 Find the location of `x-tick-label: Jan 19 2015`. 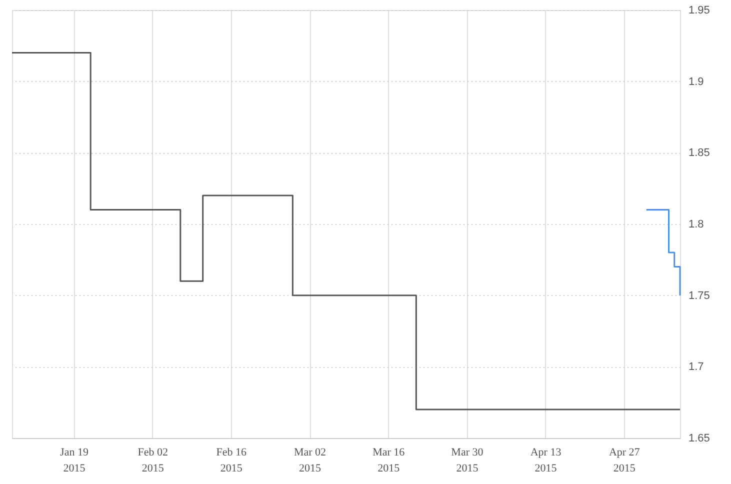

x-tick-label: Jan 19 2015 is located at coordinates (74, 460).